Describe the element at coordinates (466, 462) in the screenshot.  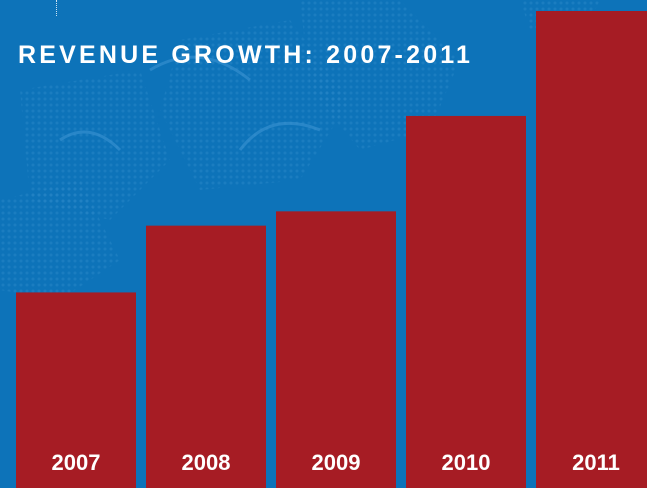
I see `category-label-2010: 2010` at that location.